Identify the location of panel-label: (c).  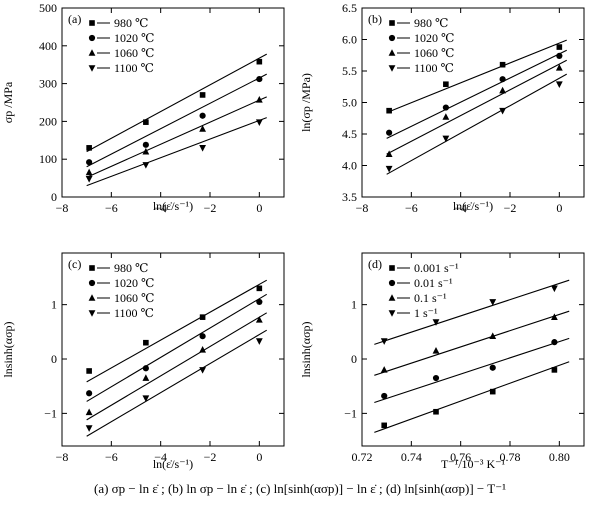
(74, 264).